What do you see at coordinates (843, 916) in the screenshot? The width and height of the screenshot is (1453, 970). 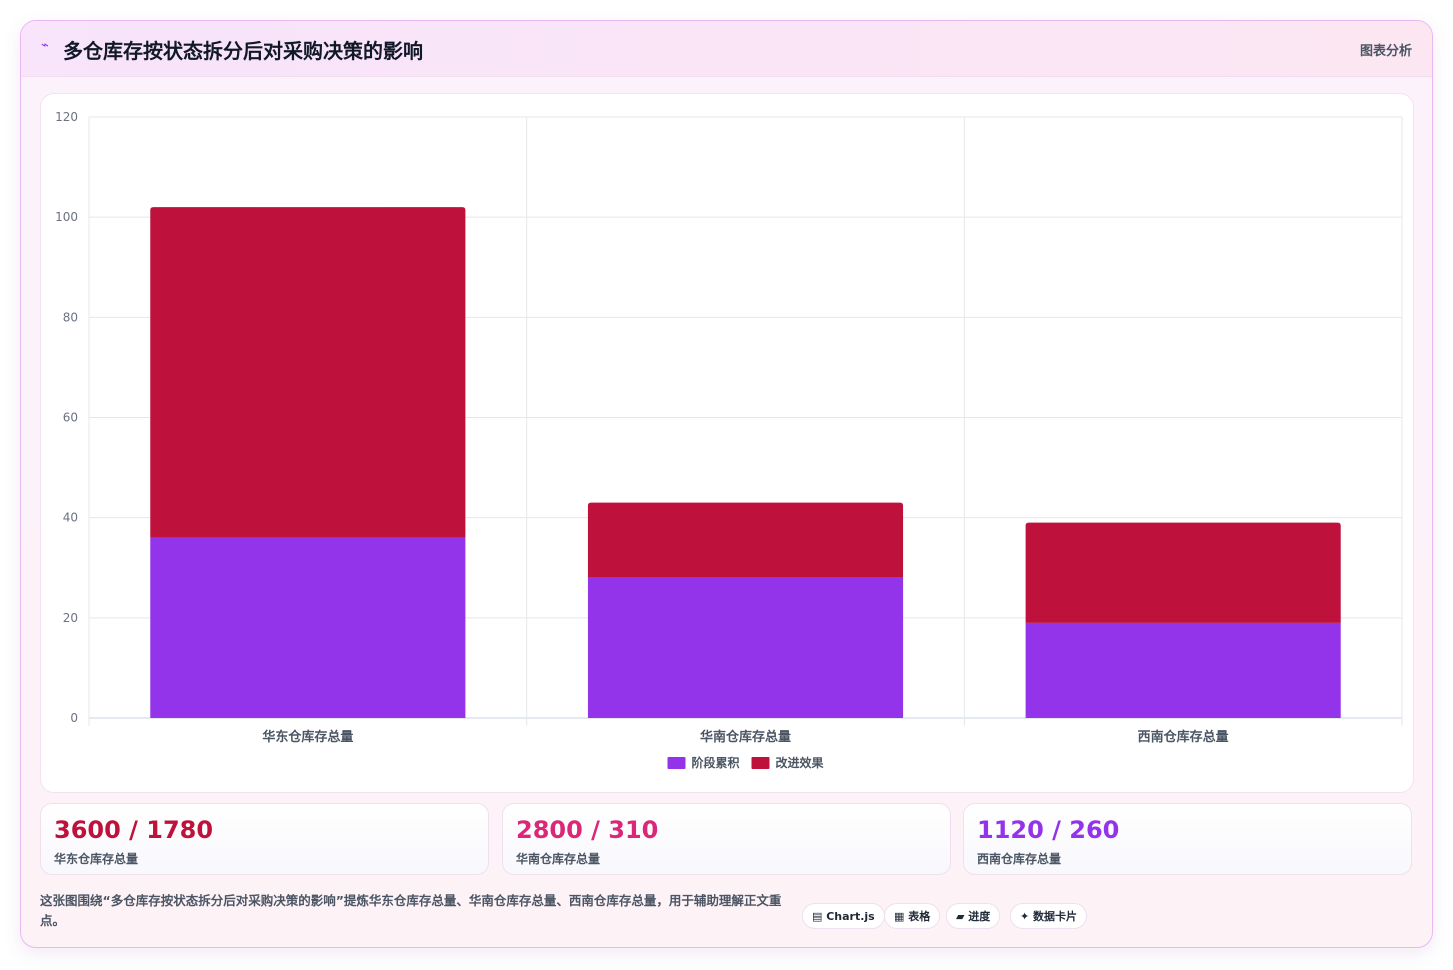 I see `chart-js-pill: ▤ Chart.js` at bounding box center [843, 916].